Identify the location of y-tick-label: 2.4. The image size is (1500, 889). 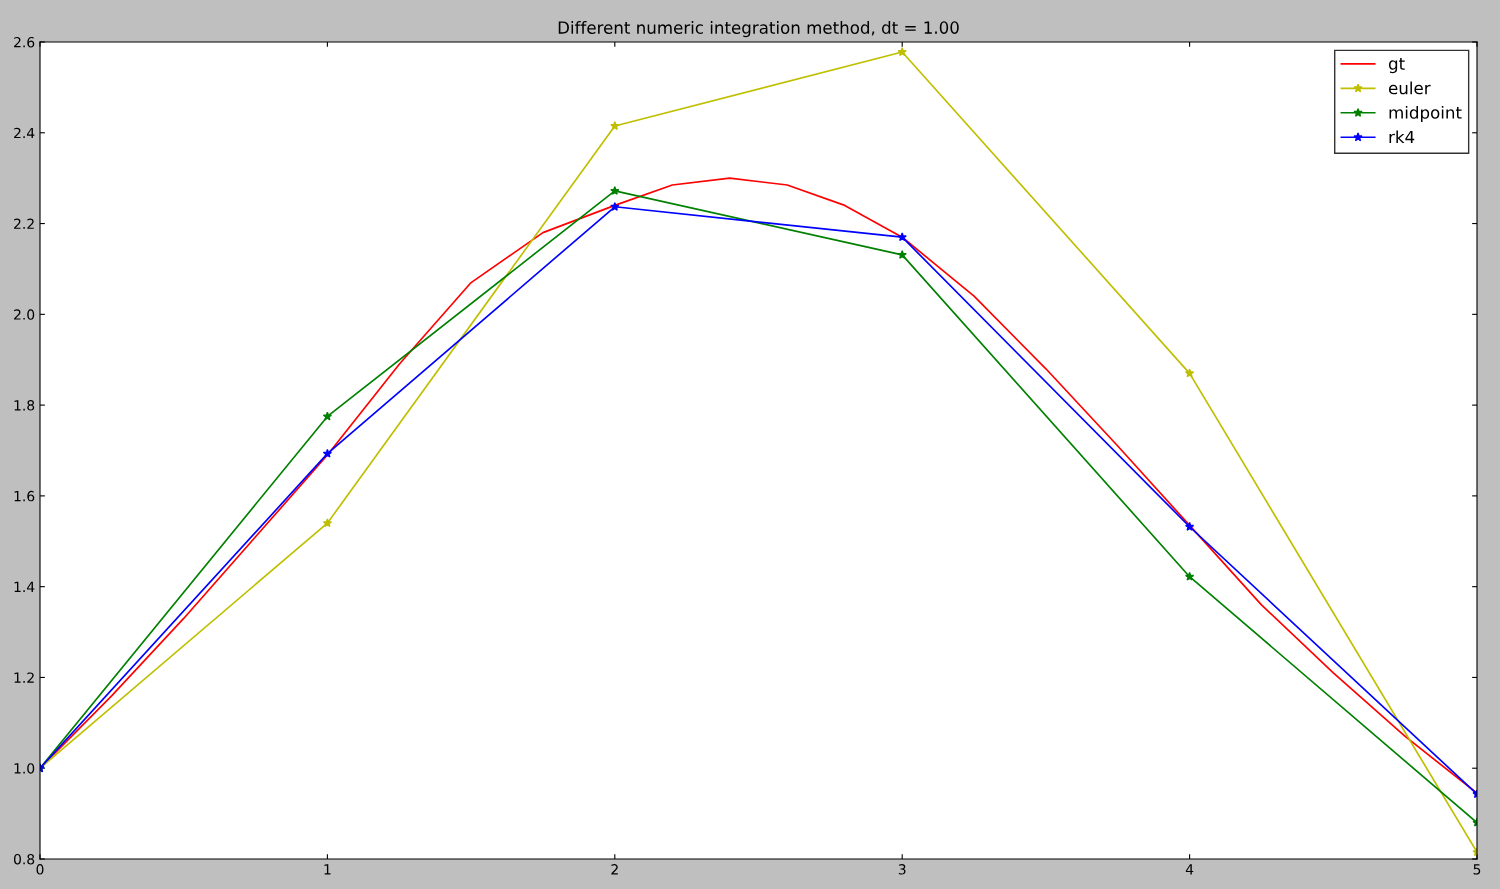
(24, 133).